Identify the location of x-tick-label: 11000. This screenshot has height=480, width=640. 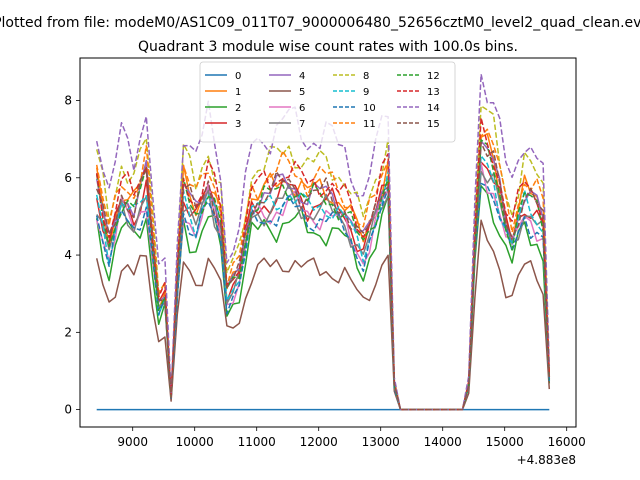
(257, 442).